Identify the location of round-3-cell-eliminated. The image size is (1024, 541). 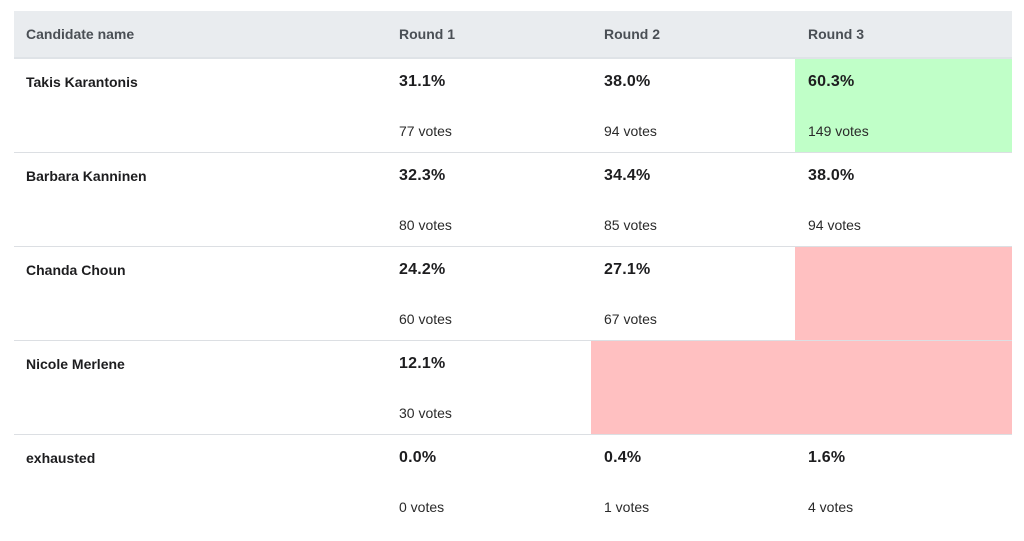
(903, 292).